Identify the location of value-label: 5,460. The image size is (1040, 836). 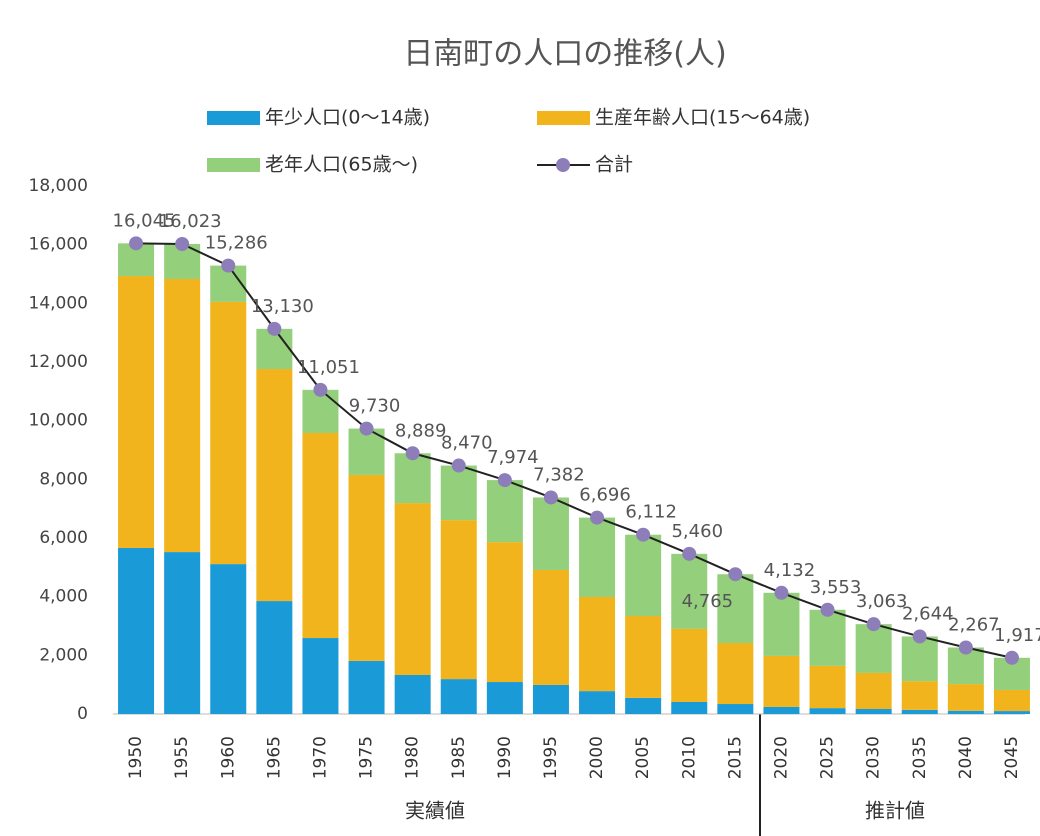
(697, 531).